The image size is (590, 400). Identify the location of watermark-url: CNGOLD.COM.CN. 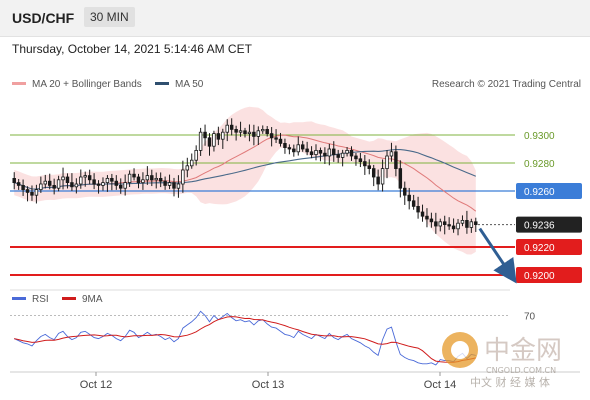
(521, 370).